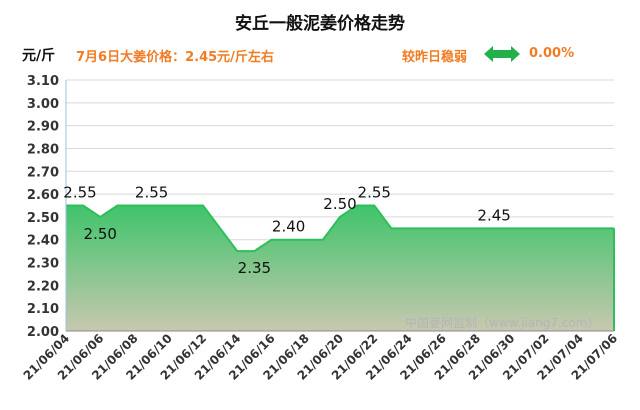  I want to click on y-tick-label: 2.80, so click(43, 149).